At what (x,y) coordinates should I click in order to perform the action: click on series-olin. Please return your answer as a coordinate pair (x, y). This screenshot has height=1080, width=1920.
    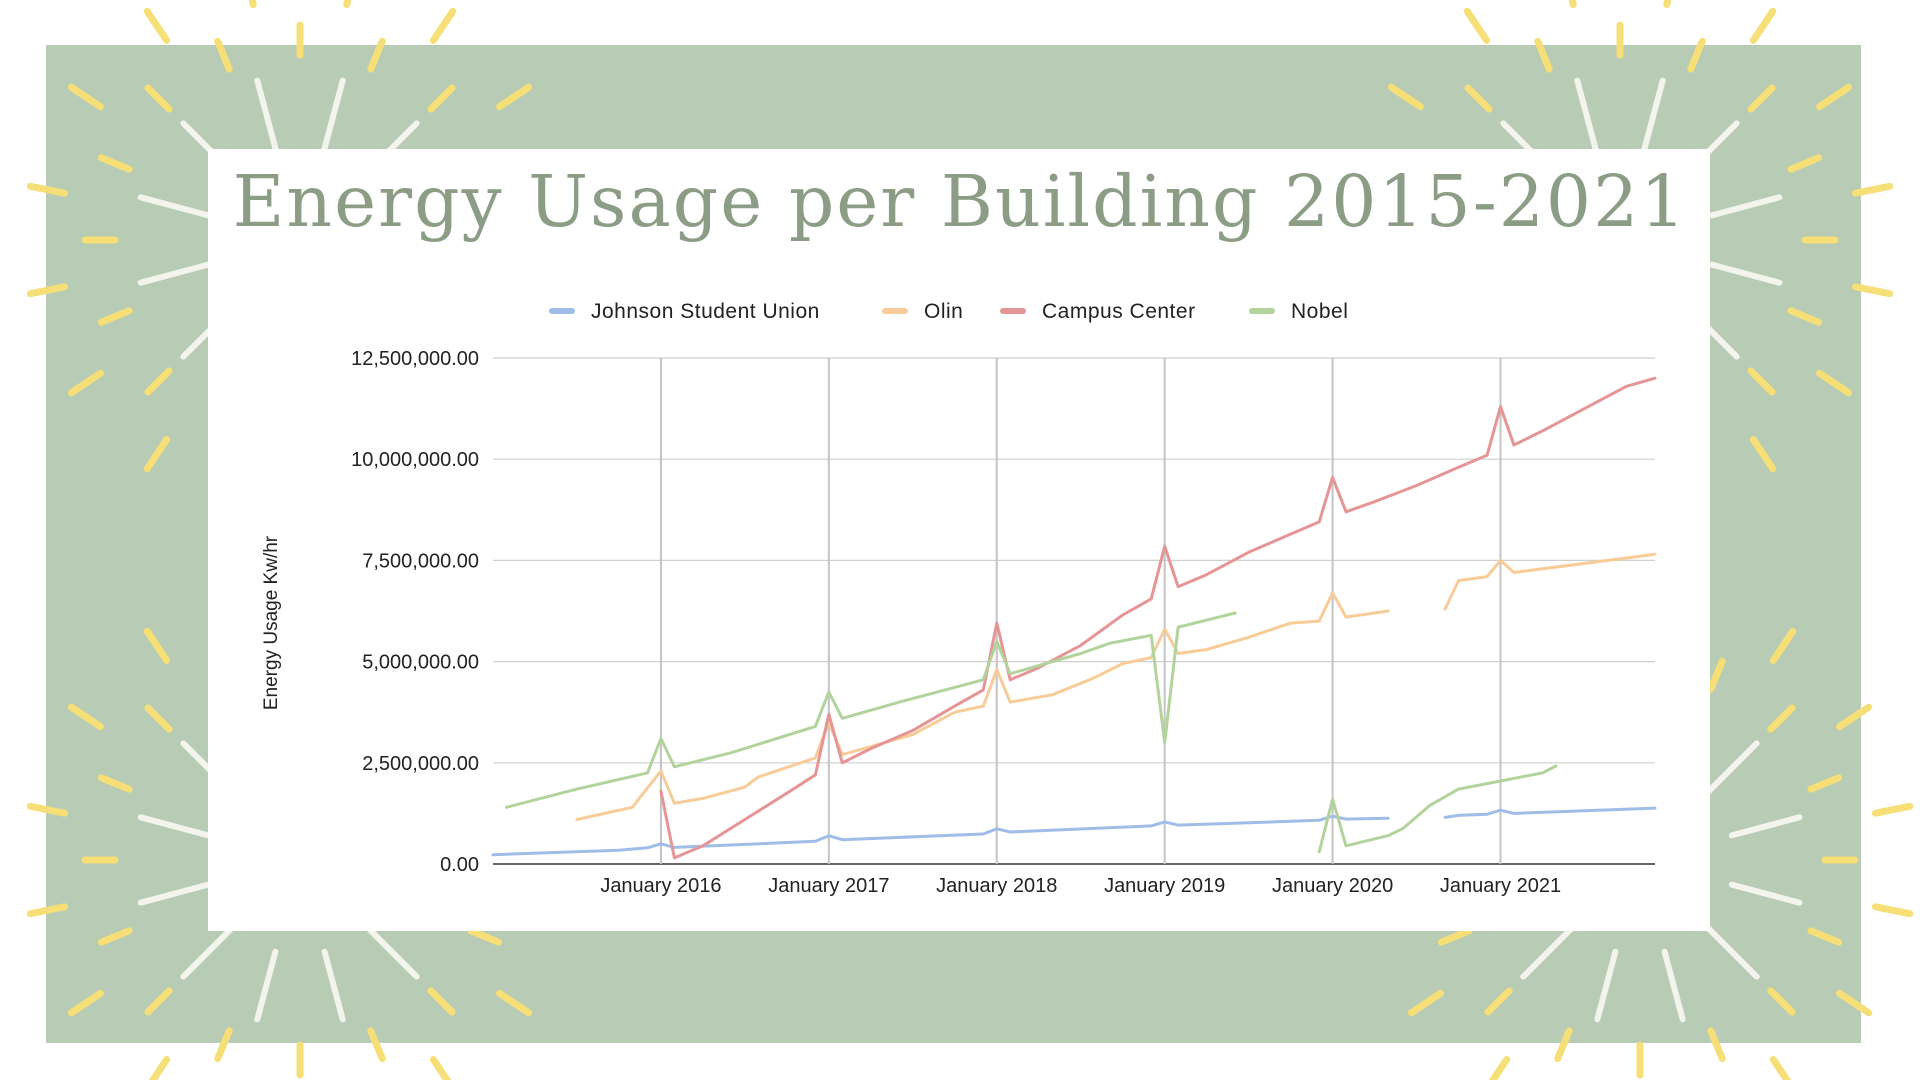
    Looking at the image, I should click on (1116, 686).